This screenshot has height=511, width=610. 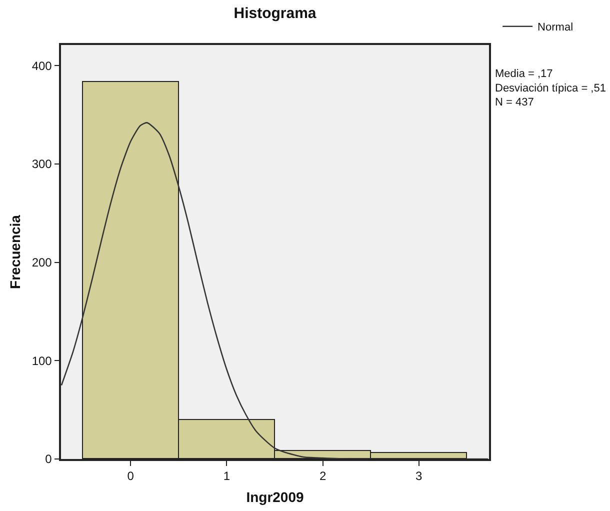 I want to click on y-tick-label: 200, so click(x=42, y=263).